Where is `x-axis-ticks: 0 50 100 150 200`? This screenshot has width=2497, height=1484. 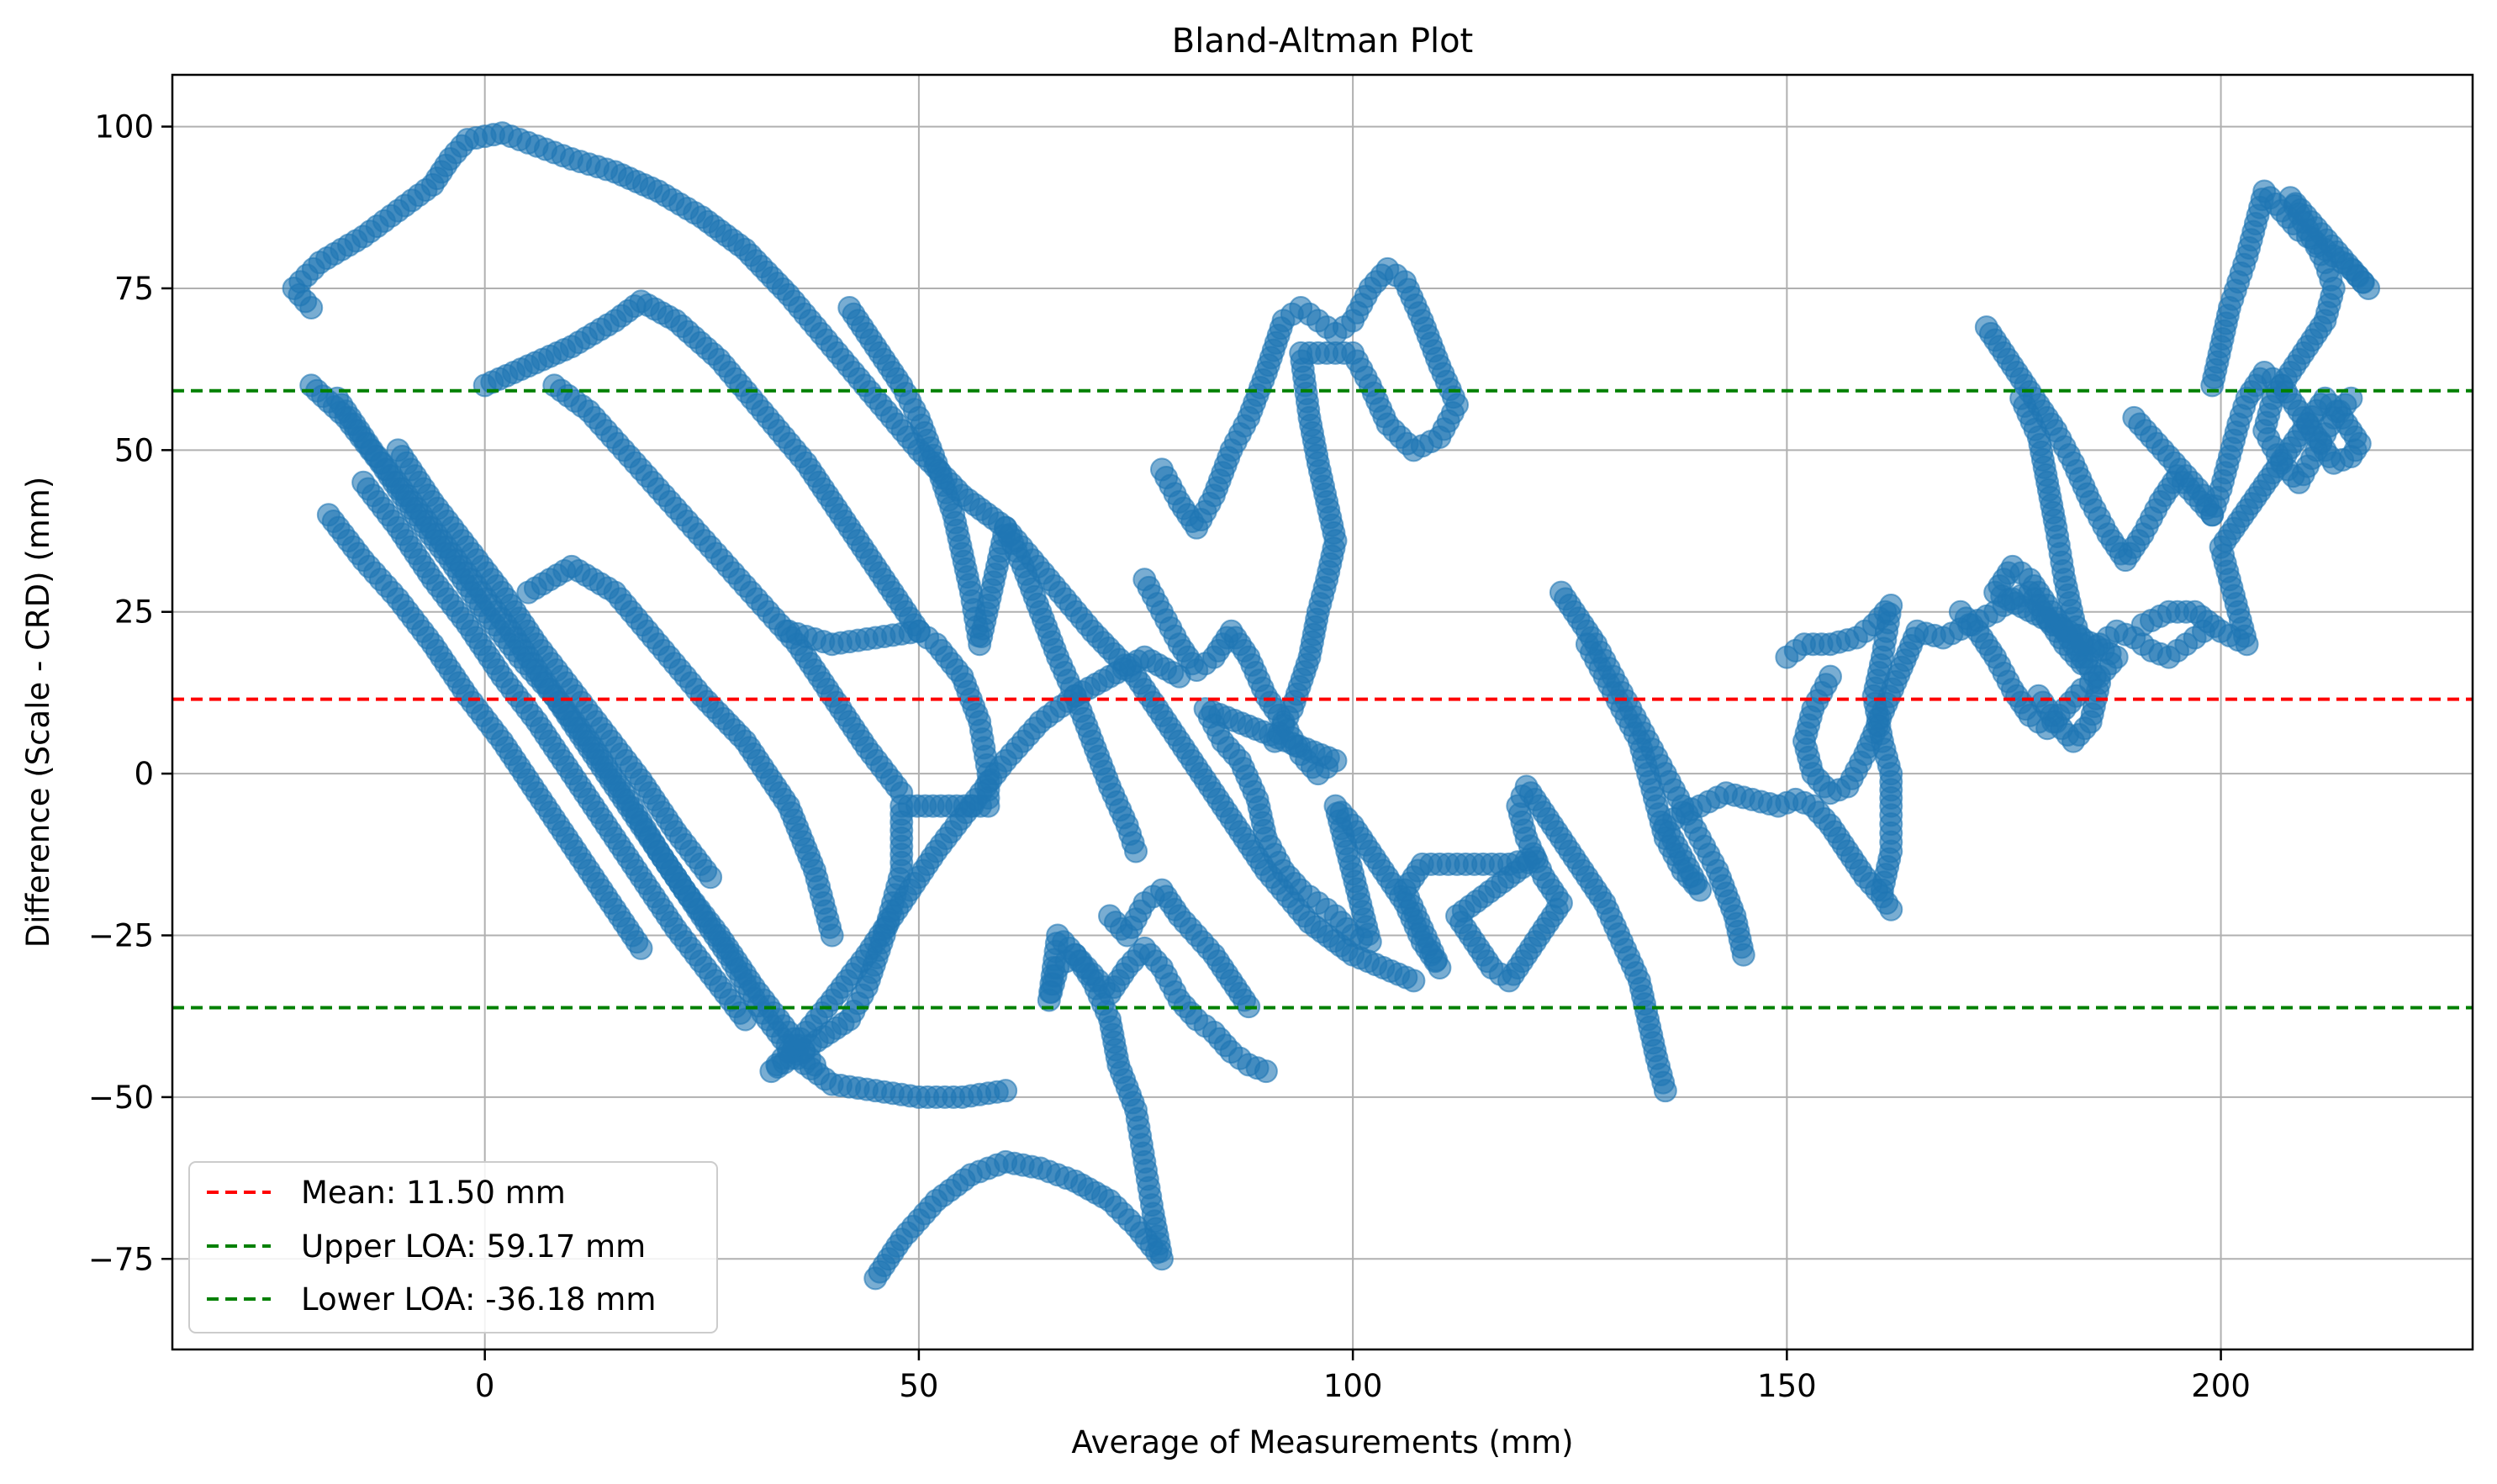
x-axis-ticks: 0 50 100 150 200 is located at coordinates (1363, 1376).